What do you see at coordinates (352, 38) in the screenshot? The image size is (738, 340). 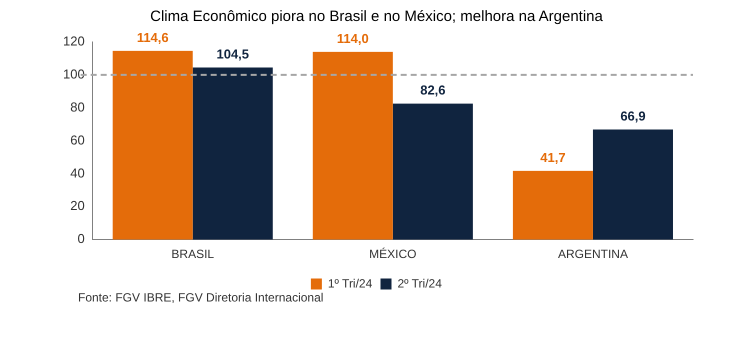 I see `data-label: 114,0` at bounding box center [352, 38].